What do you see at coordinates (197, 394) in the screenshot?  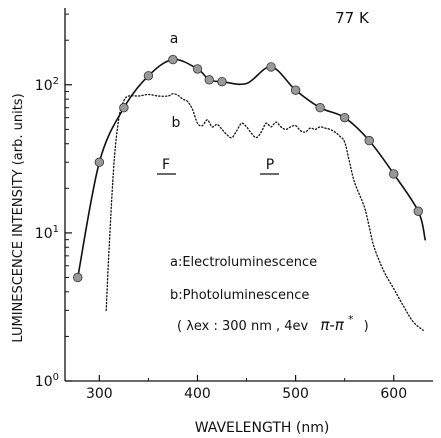 I see `x-tick-label: 400` at bounding box center [197, 394].